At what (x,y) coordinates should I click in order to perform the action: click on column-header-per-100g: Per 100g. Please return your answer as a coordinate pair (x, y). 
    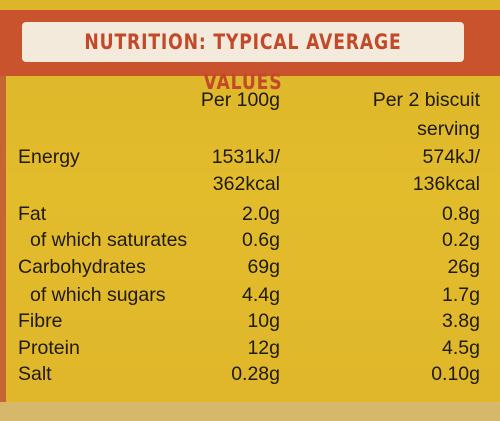
    Looking at the image, I should click on (240, 100).